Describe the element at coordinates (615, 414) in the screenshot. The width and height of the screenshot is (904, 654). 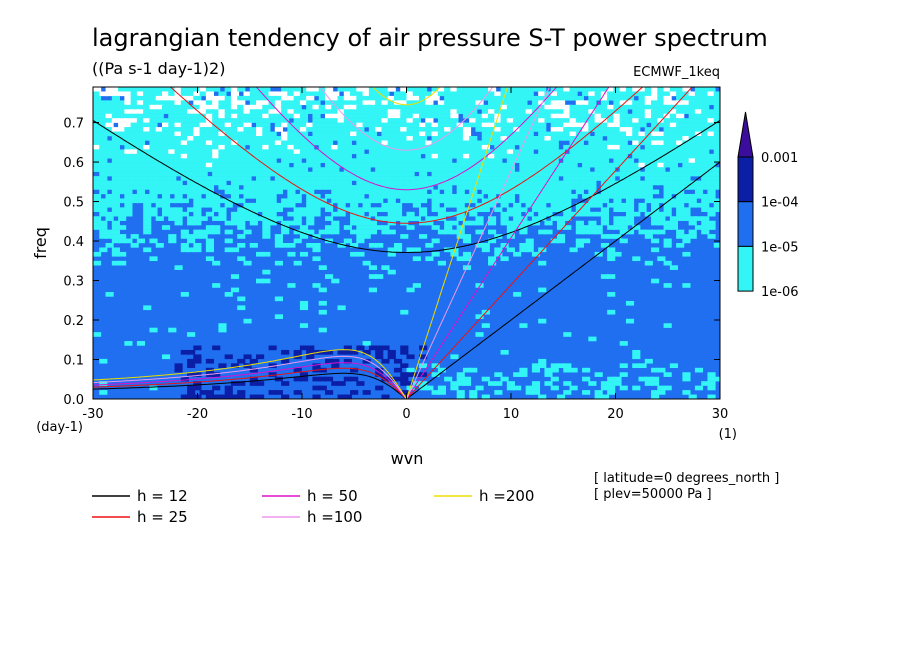
I see `x-tick-label: 20` at that location.